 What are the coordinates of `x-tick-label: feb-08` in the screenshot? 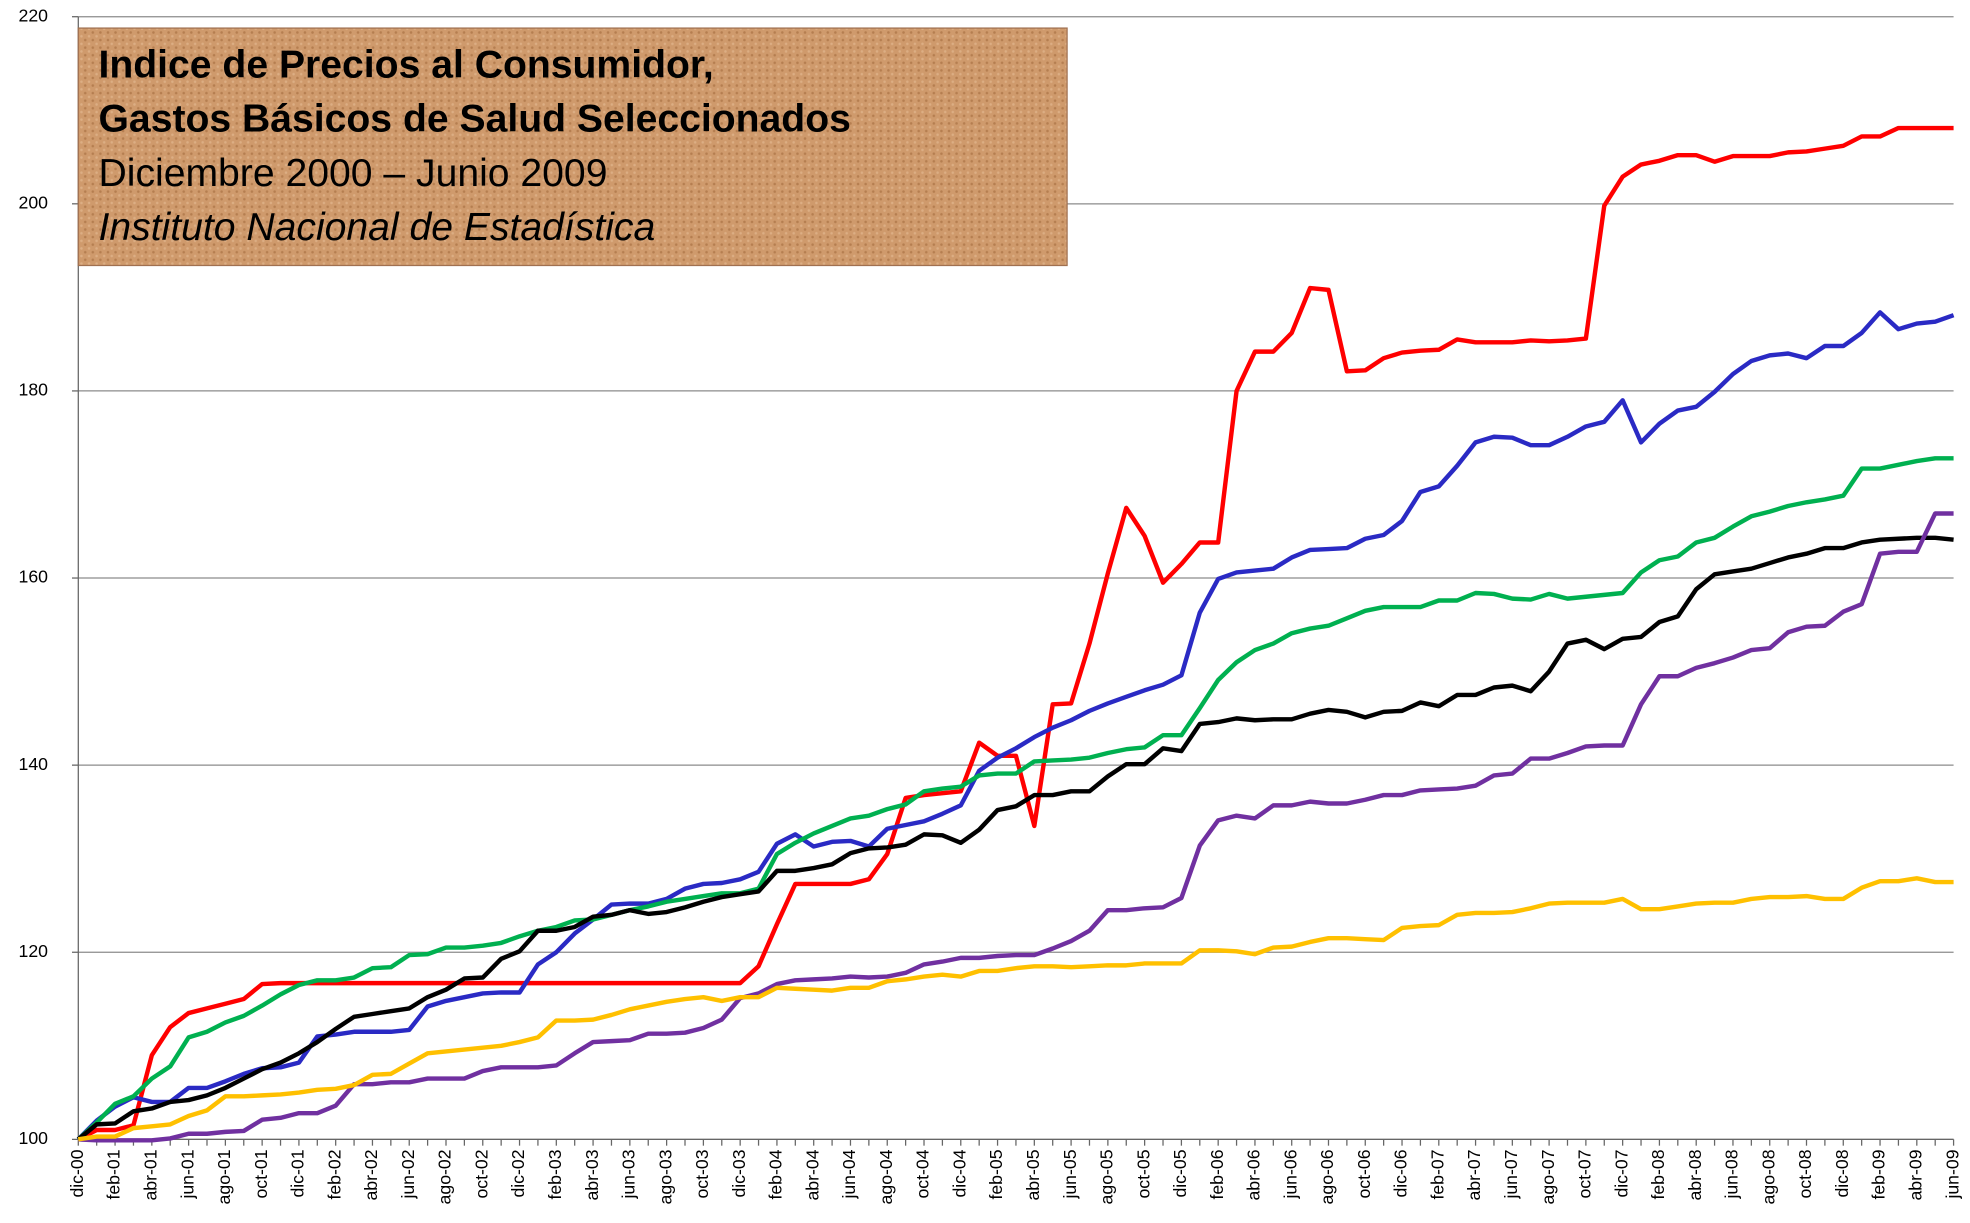 It's located at (1658, 1174).